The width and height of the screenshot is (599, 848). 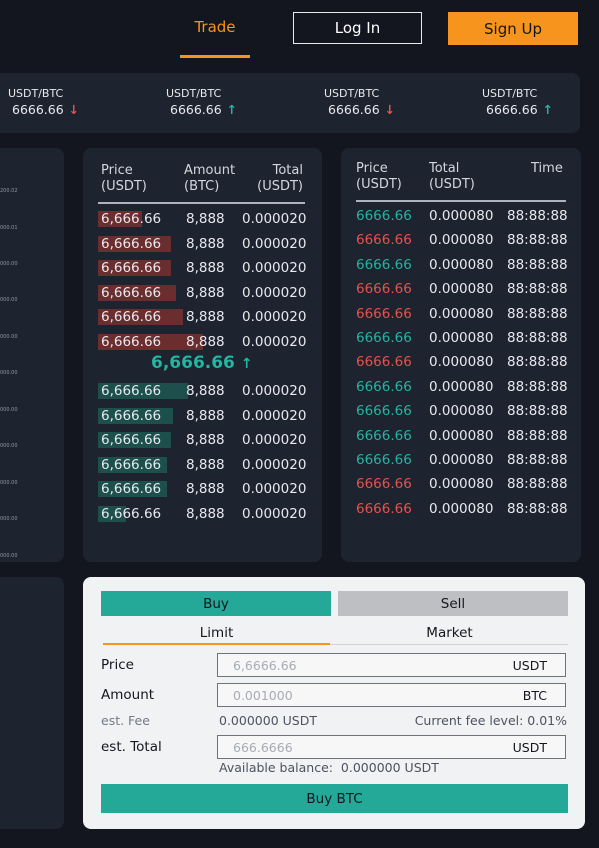 What do you see at coordinates (391, 747) in the screenshot?
I see `total-input: 666.6666 USDT` at bounding box center [391, 747].